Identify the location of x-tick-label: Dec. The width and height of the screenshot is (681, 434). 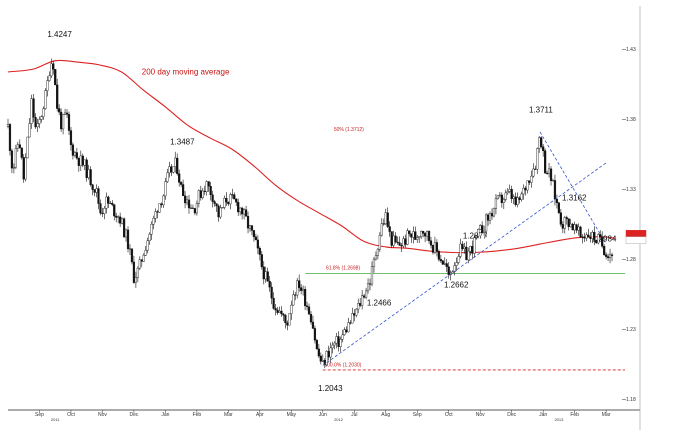
(511, 415).